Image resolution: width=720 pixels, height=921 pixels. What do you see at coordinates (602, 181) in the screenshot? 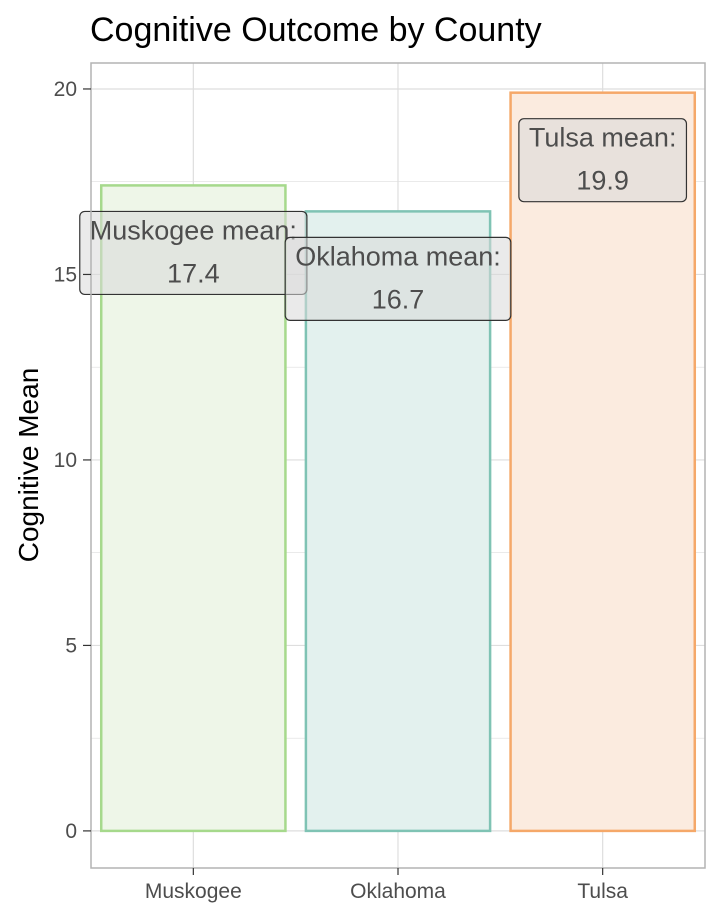
I see `bar-label-value: 19.9` at bounding box center [602, 181].